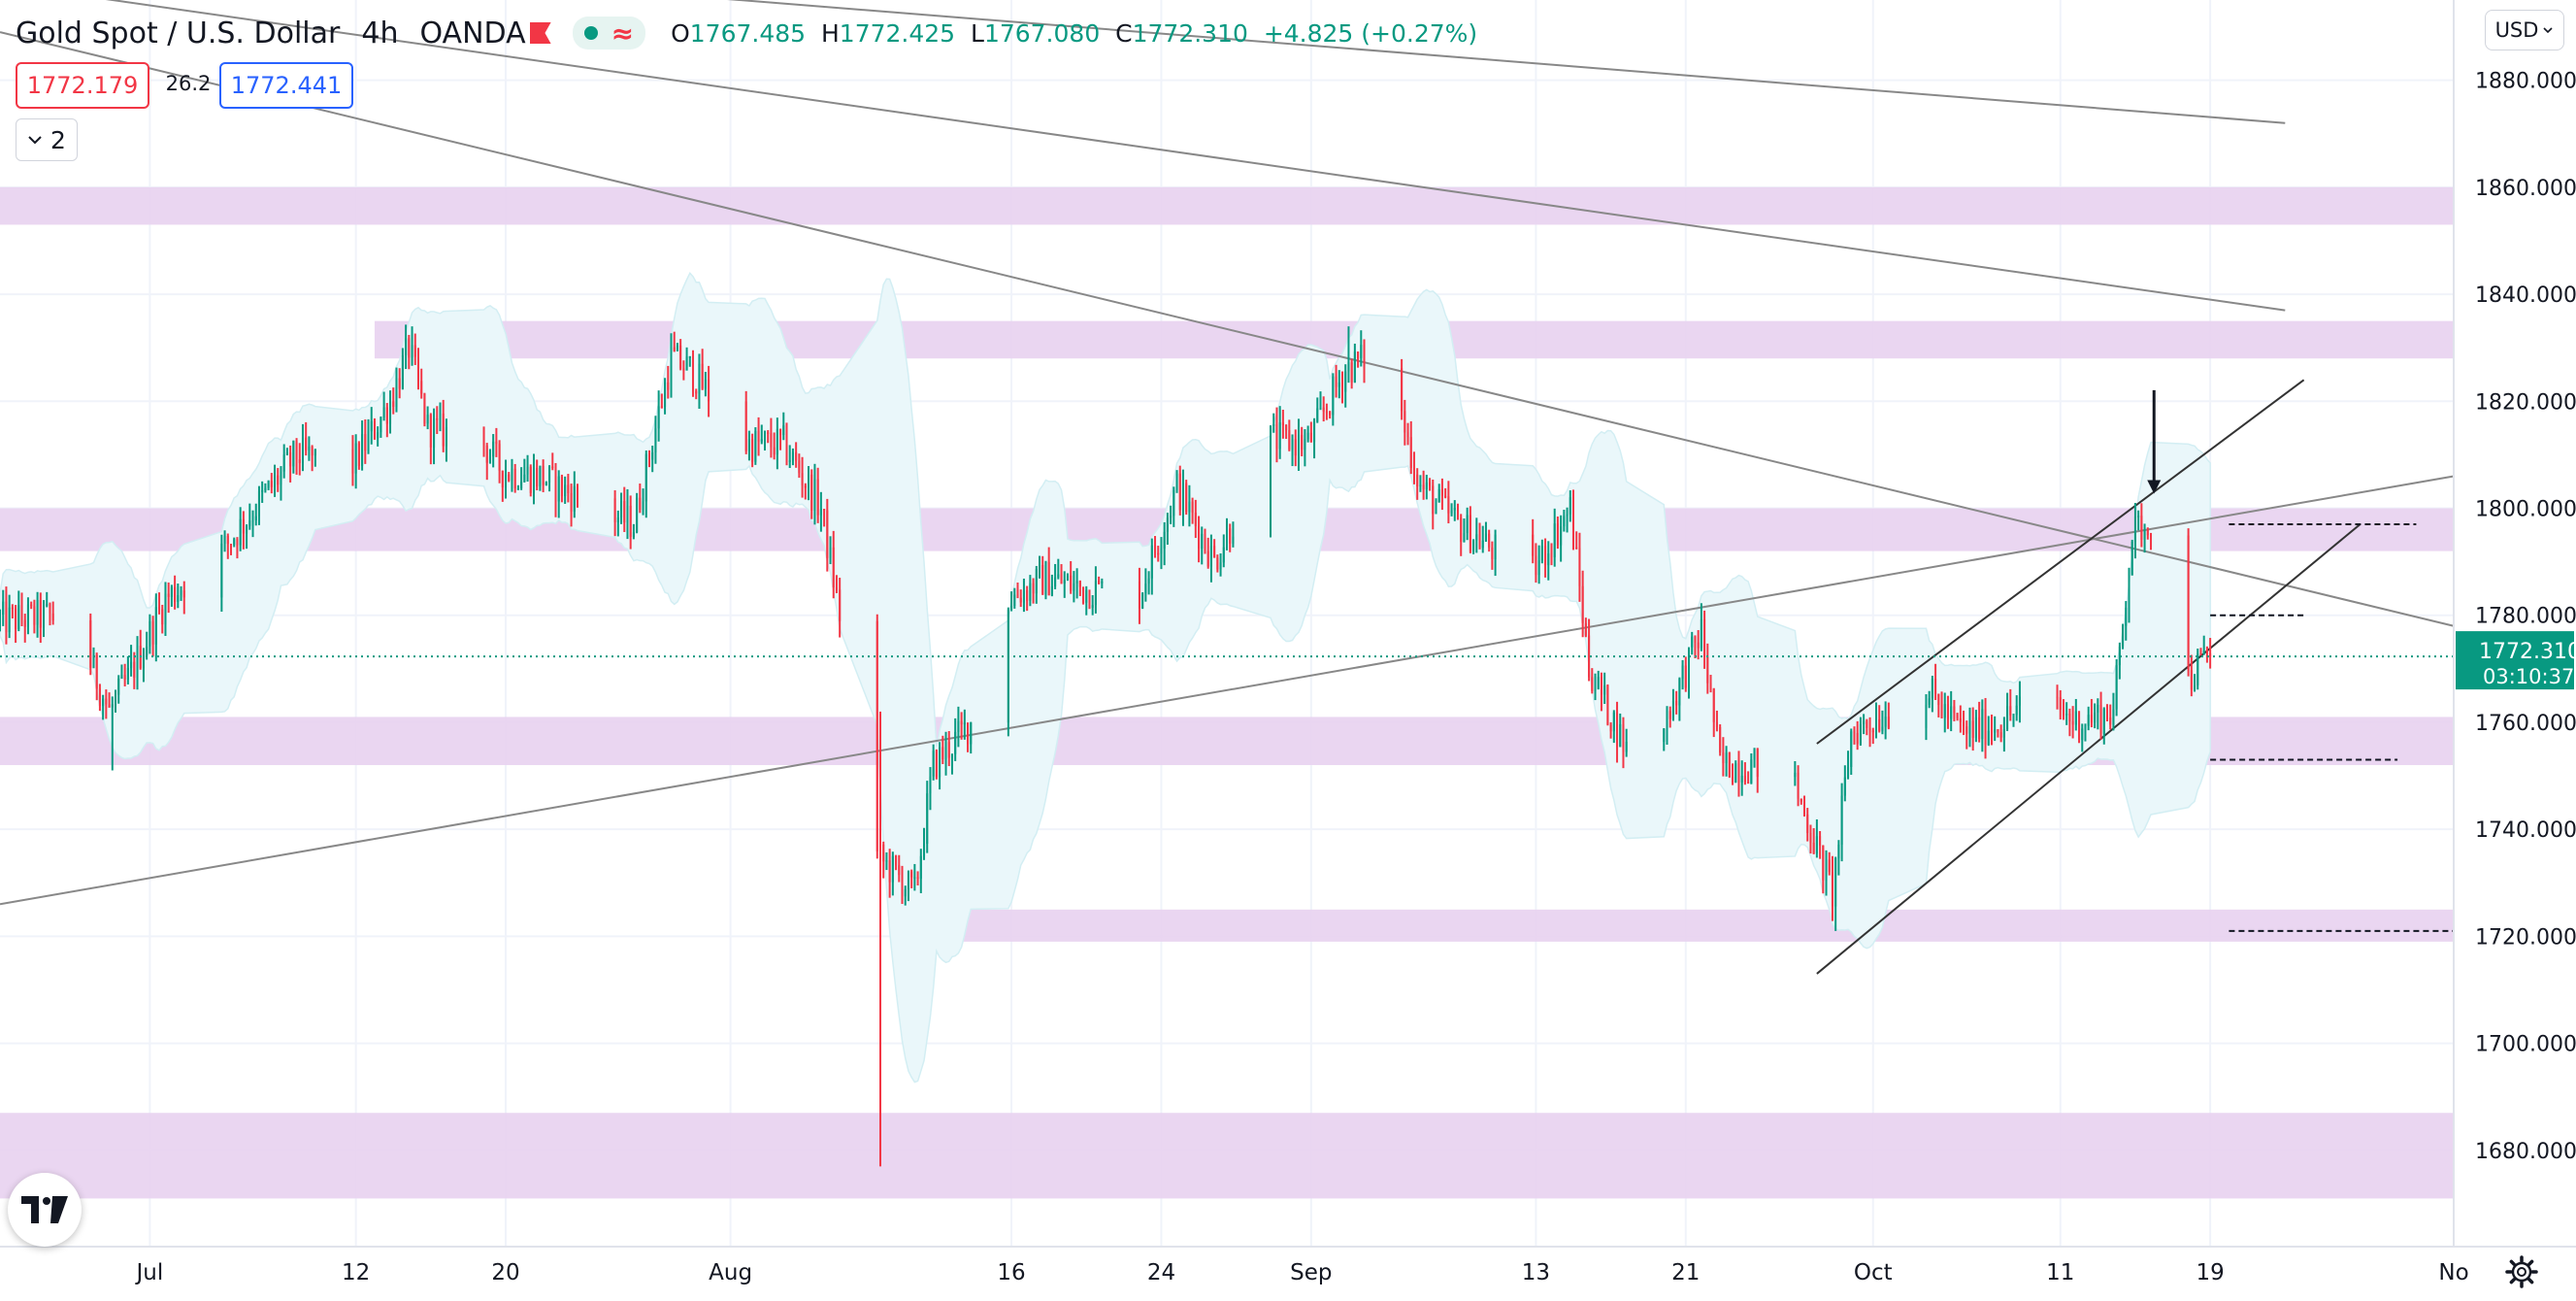 This screenshot has height=1301, width=2576. Describe the element at coordinates (2525, 82) in the screenshot. I see `price-tick-label: 1880.000` at that location.